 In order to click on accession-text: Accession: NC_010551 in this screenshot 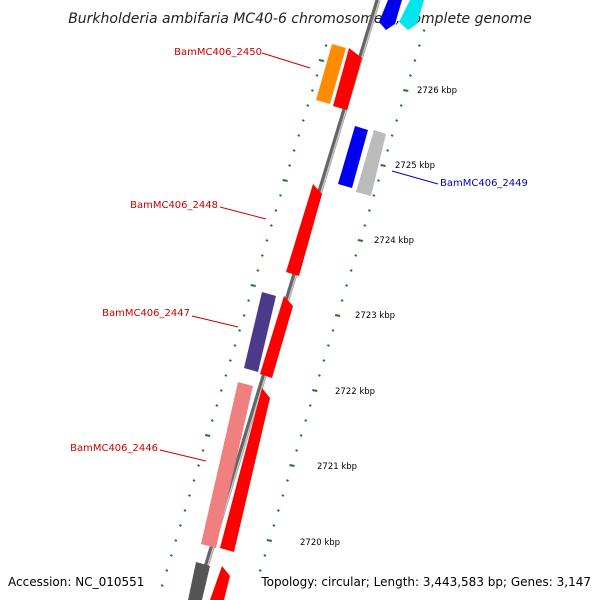, I will do `click(76, 582)`.